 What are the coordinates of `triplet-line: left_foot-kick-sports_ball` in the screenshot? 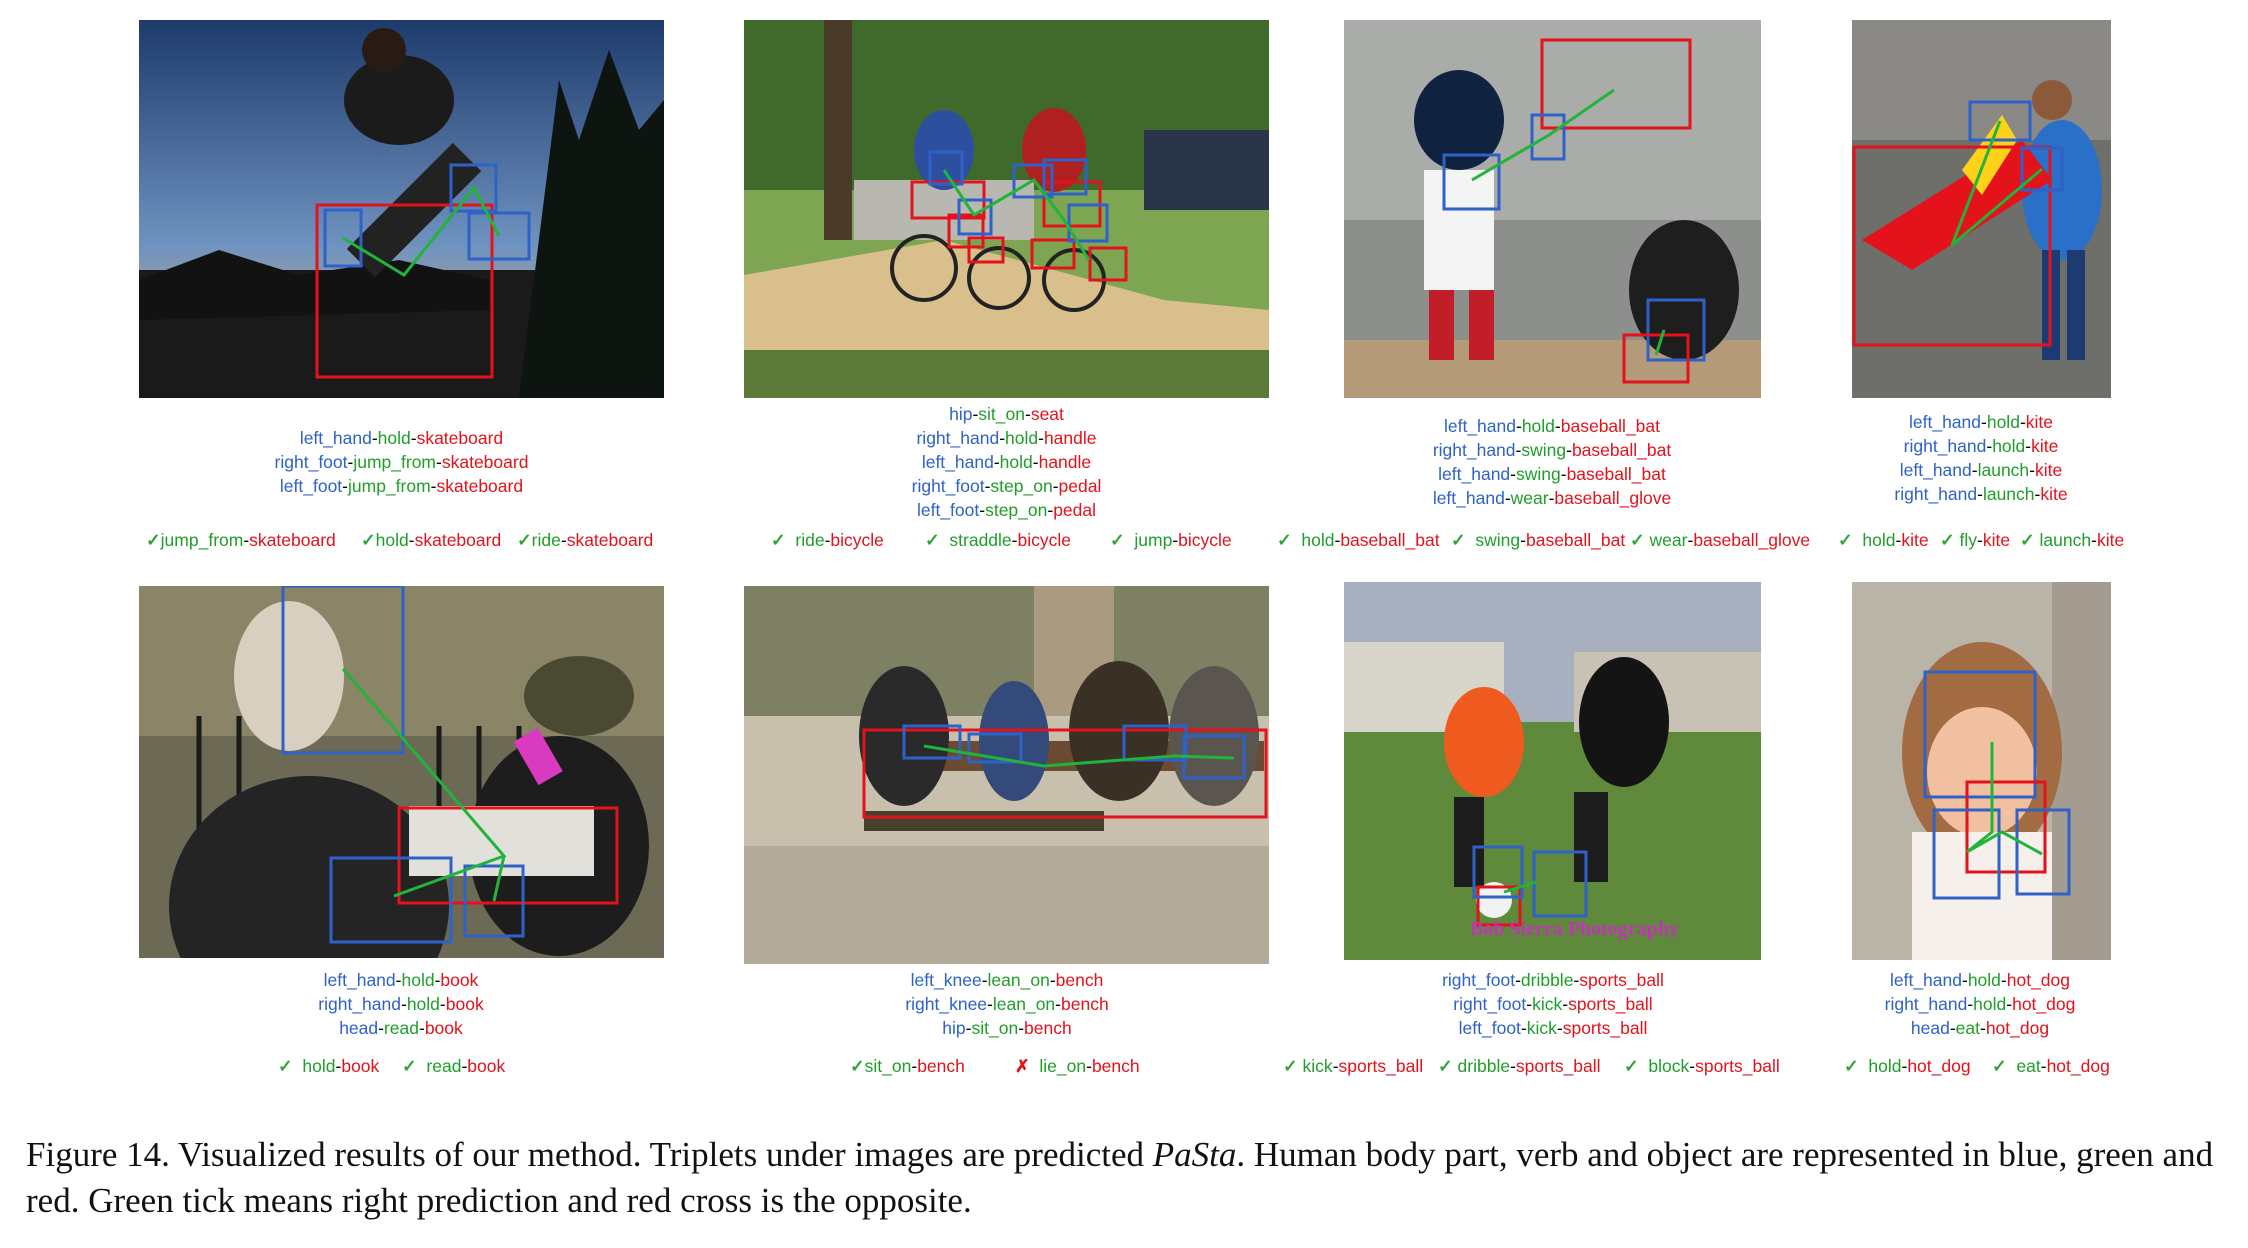 It's located at (1553, 1028).